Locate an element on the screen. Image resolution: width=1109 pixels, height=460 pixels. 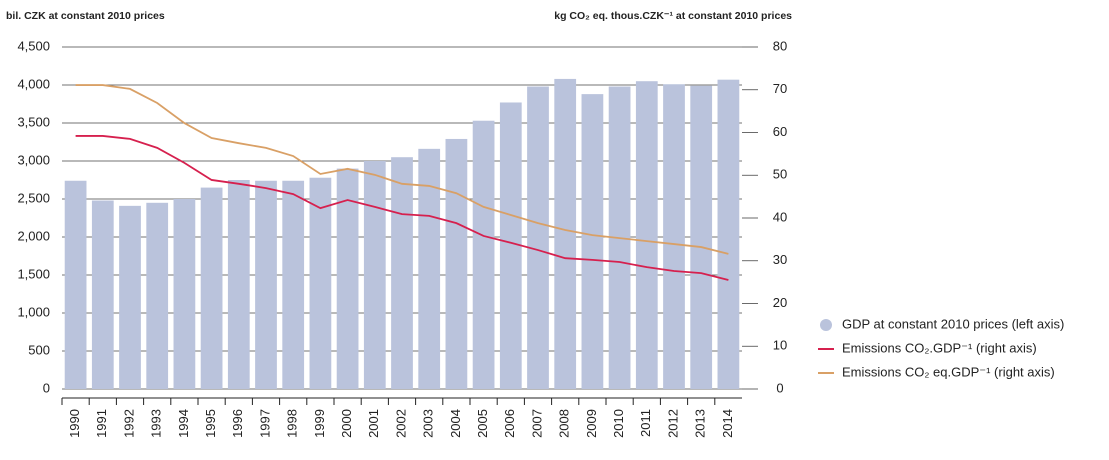
legend-swatch is located at coordinates (826, 325).